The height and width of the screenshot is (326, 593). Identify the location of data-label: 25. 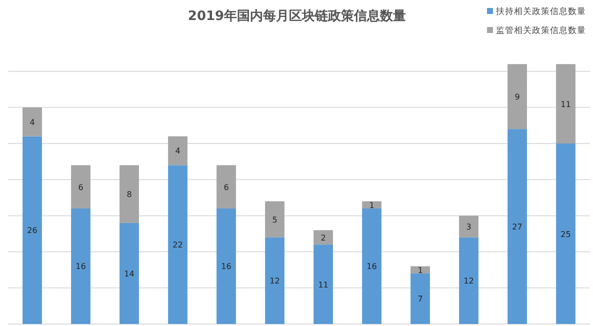
(565, 234).